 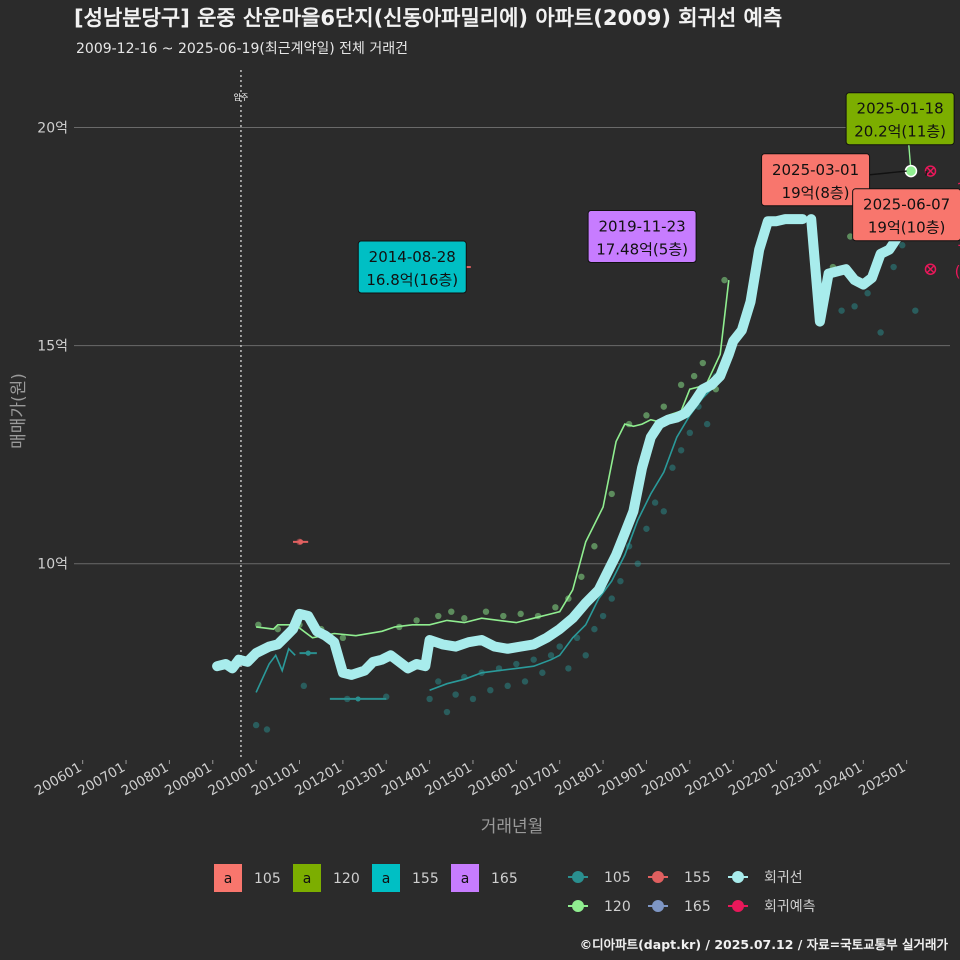 What do you see at coordinates (448, 780) in the screenshot?
I see `x-tick-label: 201501` at bounding box center [448, 780].